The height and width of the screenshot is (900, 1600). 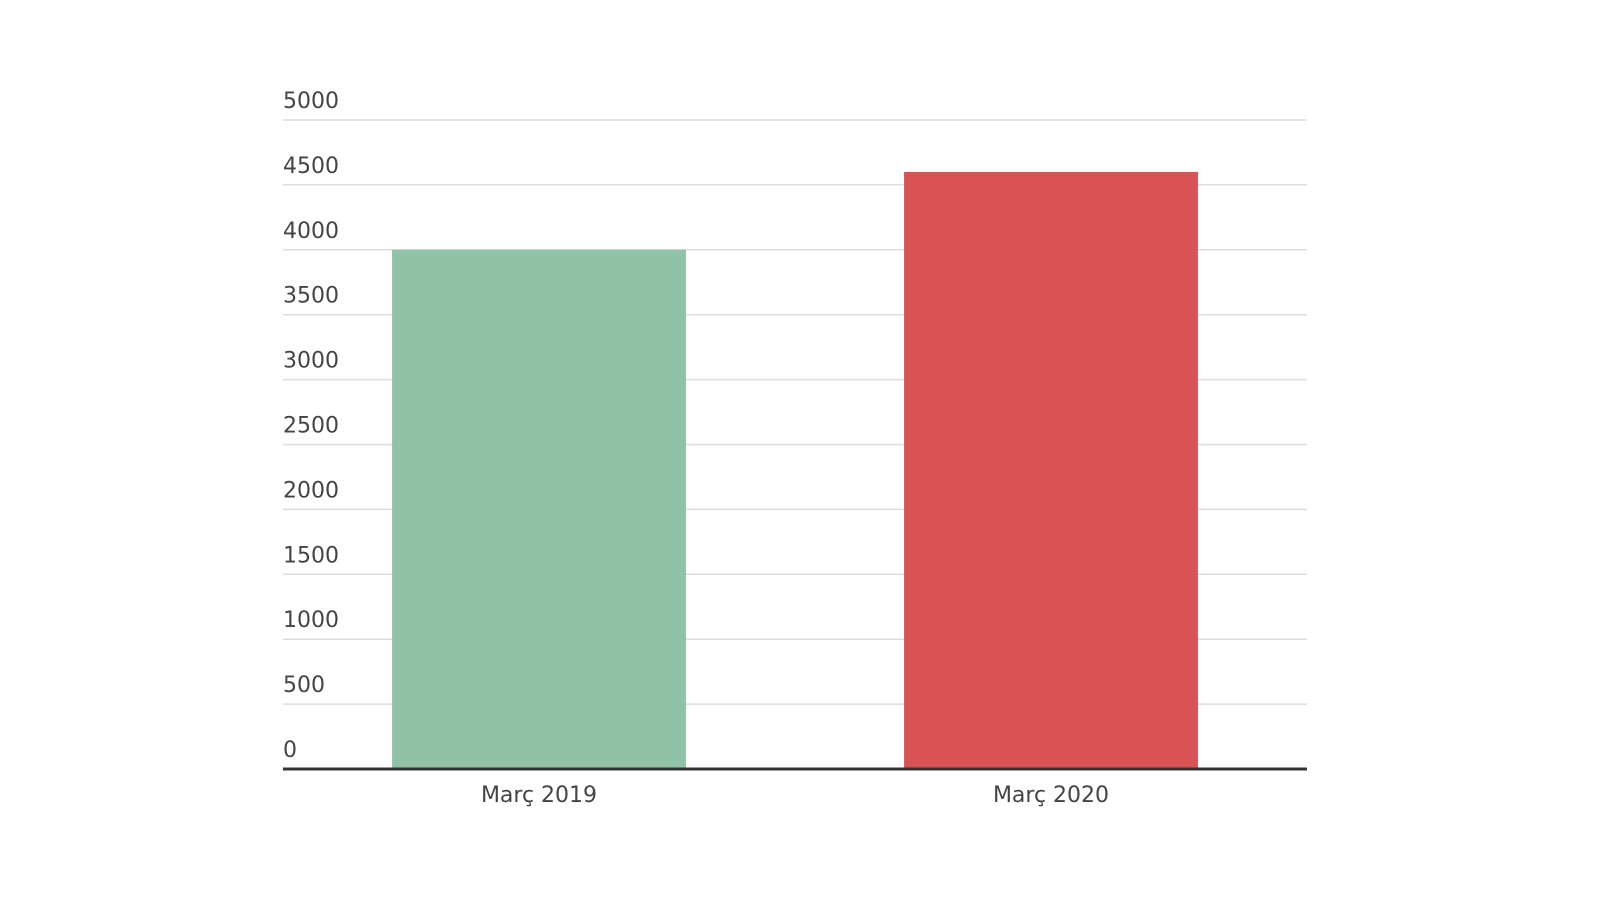 What do you see at coordinates (311, 620) in the screenshot?
I see `y-tick-label: 1000` at bounding box center [311, 620].